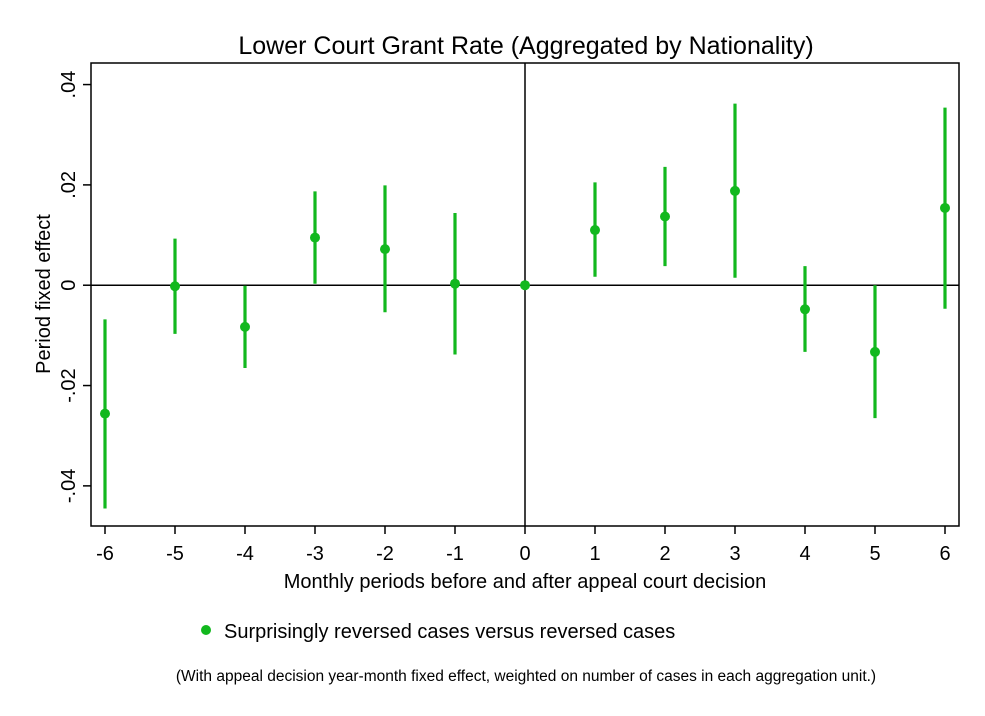  Describe the element at coordinates (69, 385) in the screenshot. I see `y-tick-label: -.02` at that location.